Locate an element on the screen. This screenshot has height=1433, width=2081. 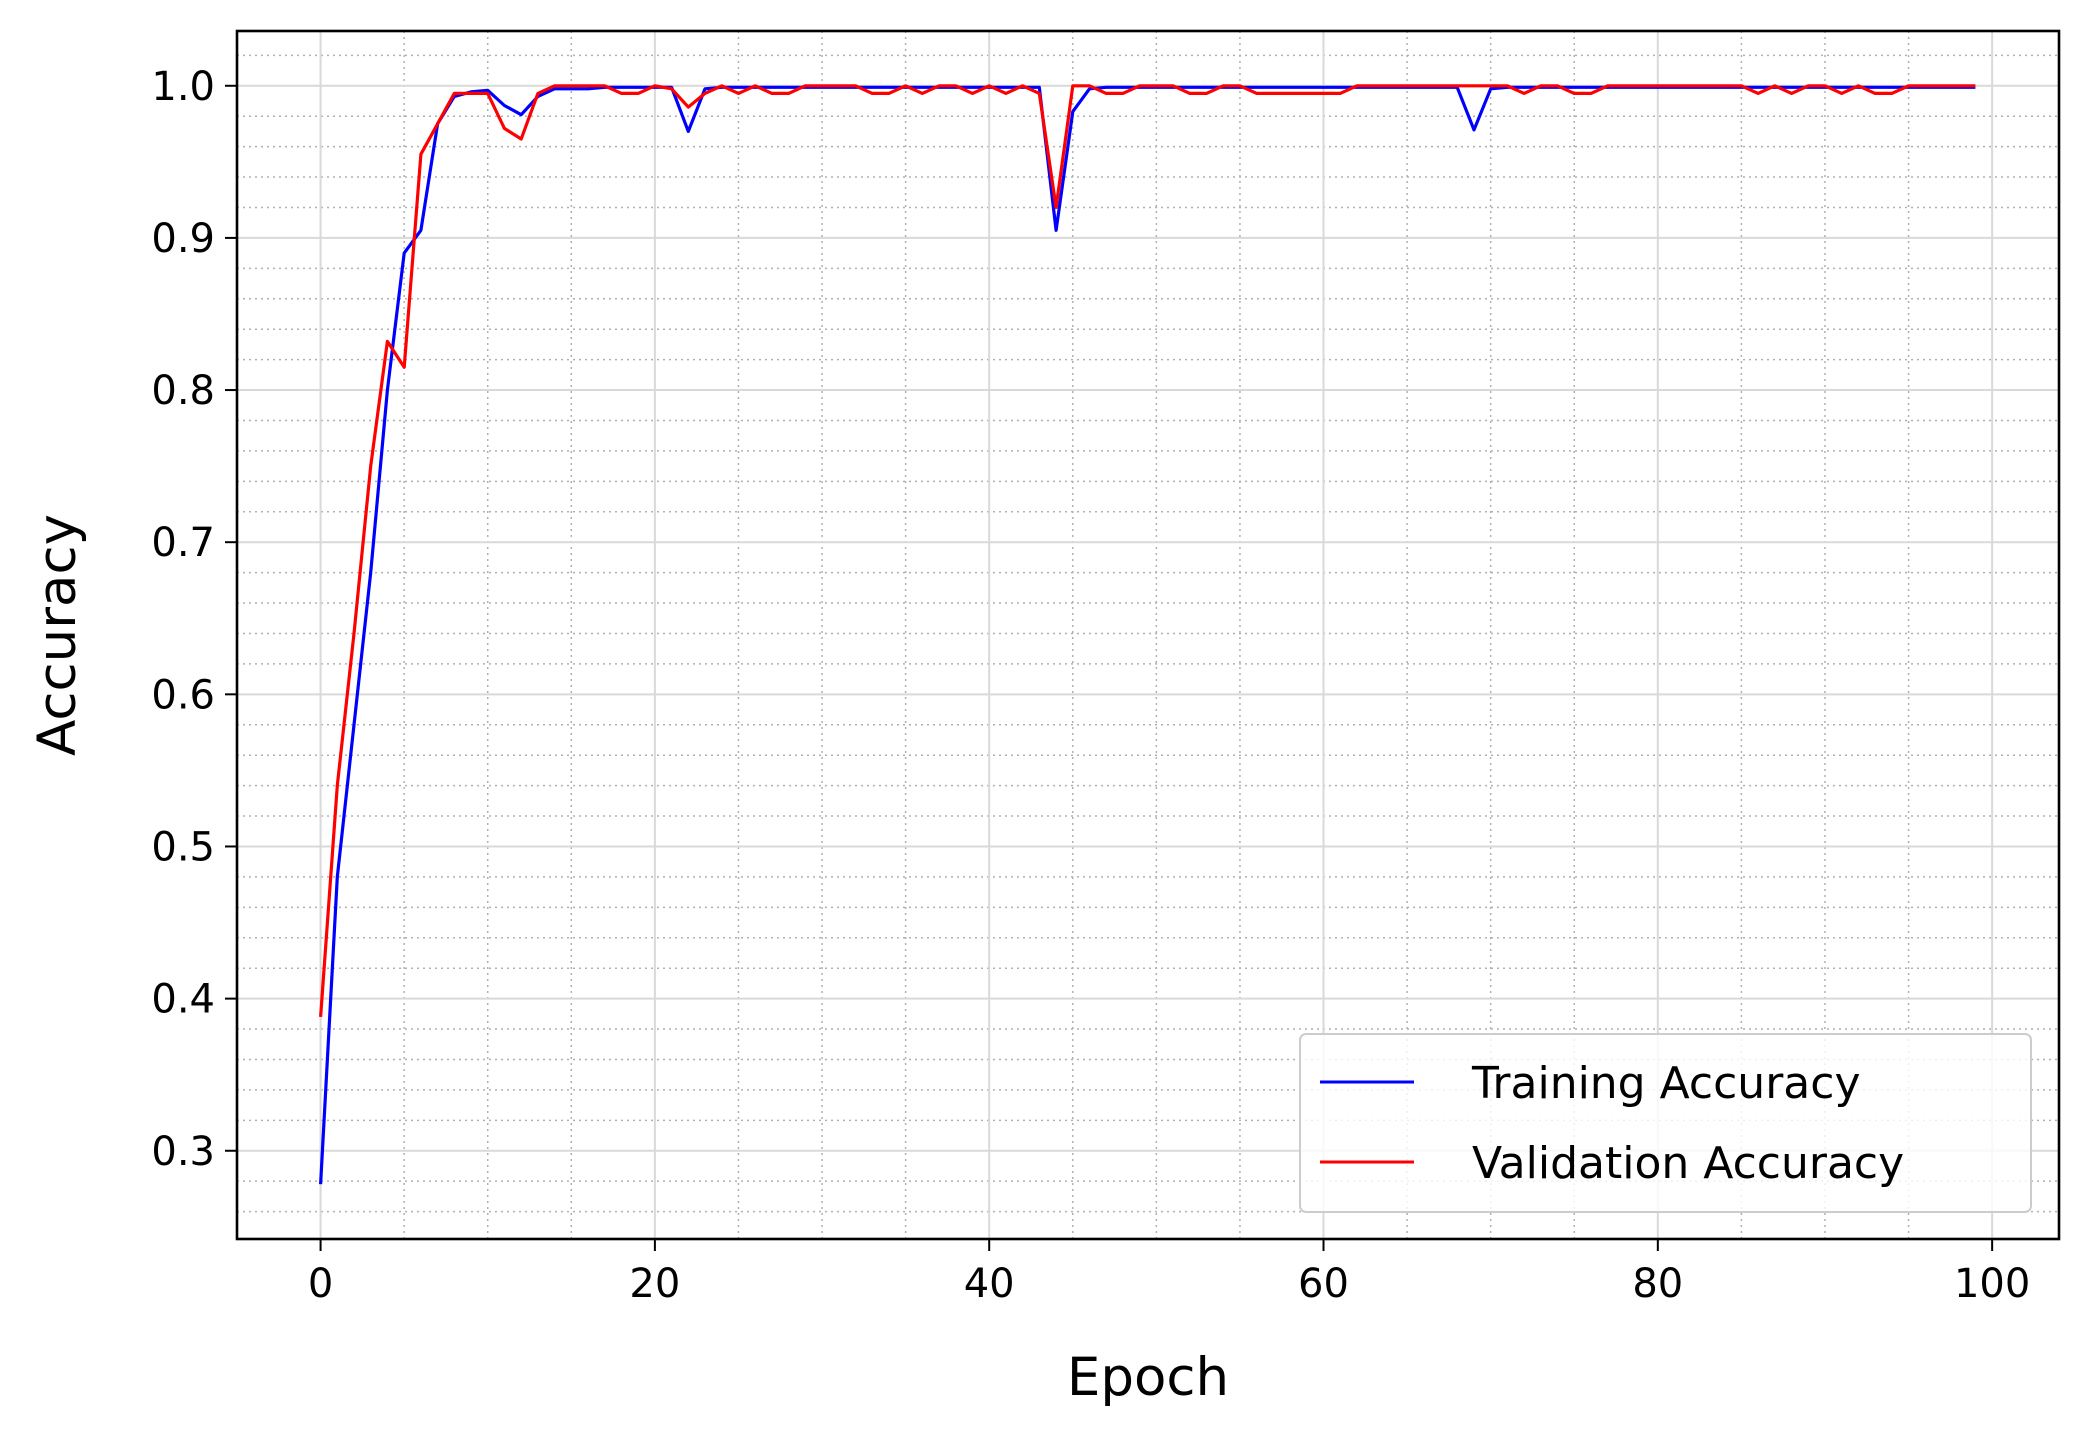
y-tick-label: 0.5 is located at coordinates (183, 847).